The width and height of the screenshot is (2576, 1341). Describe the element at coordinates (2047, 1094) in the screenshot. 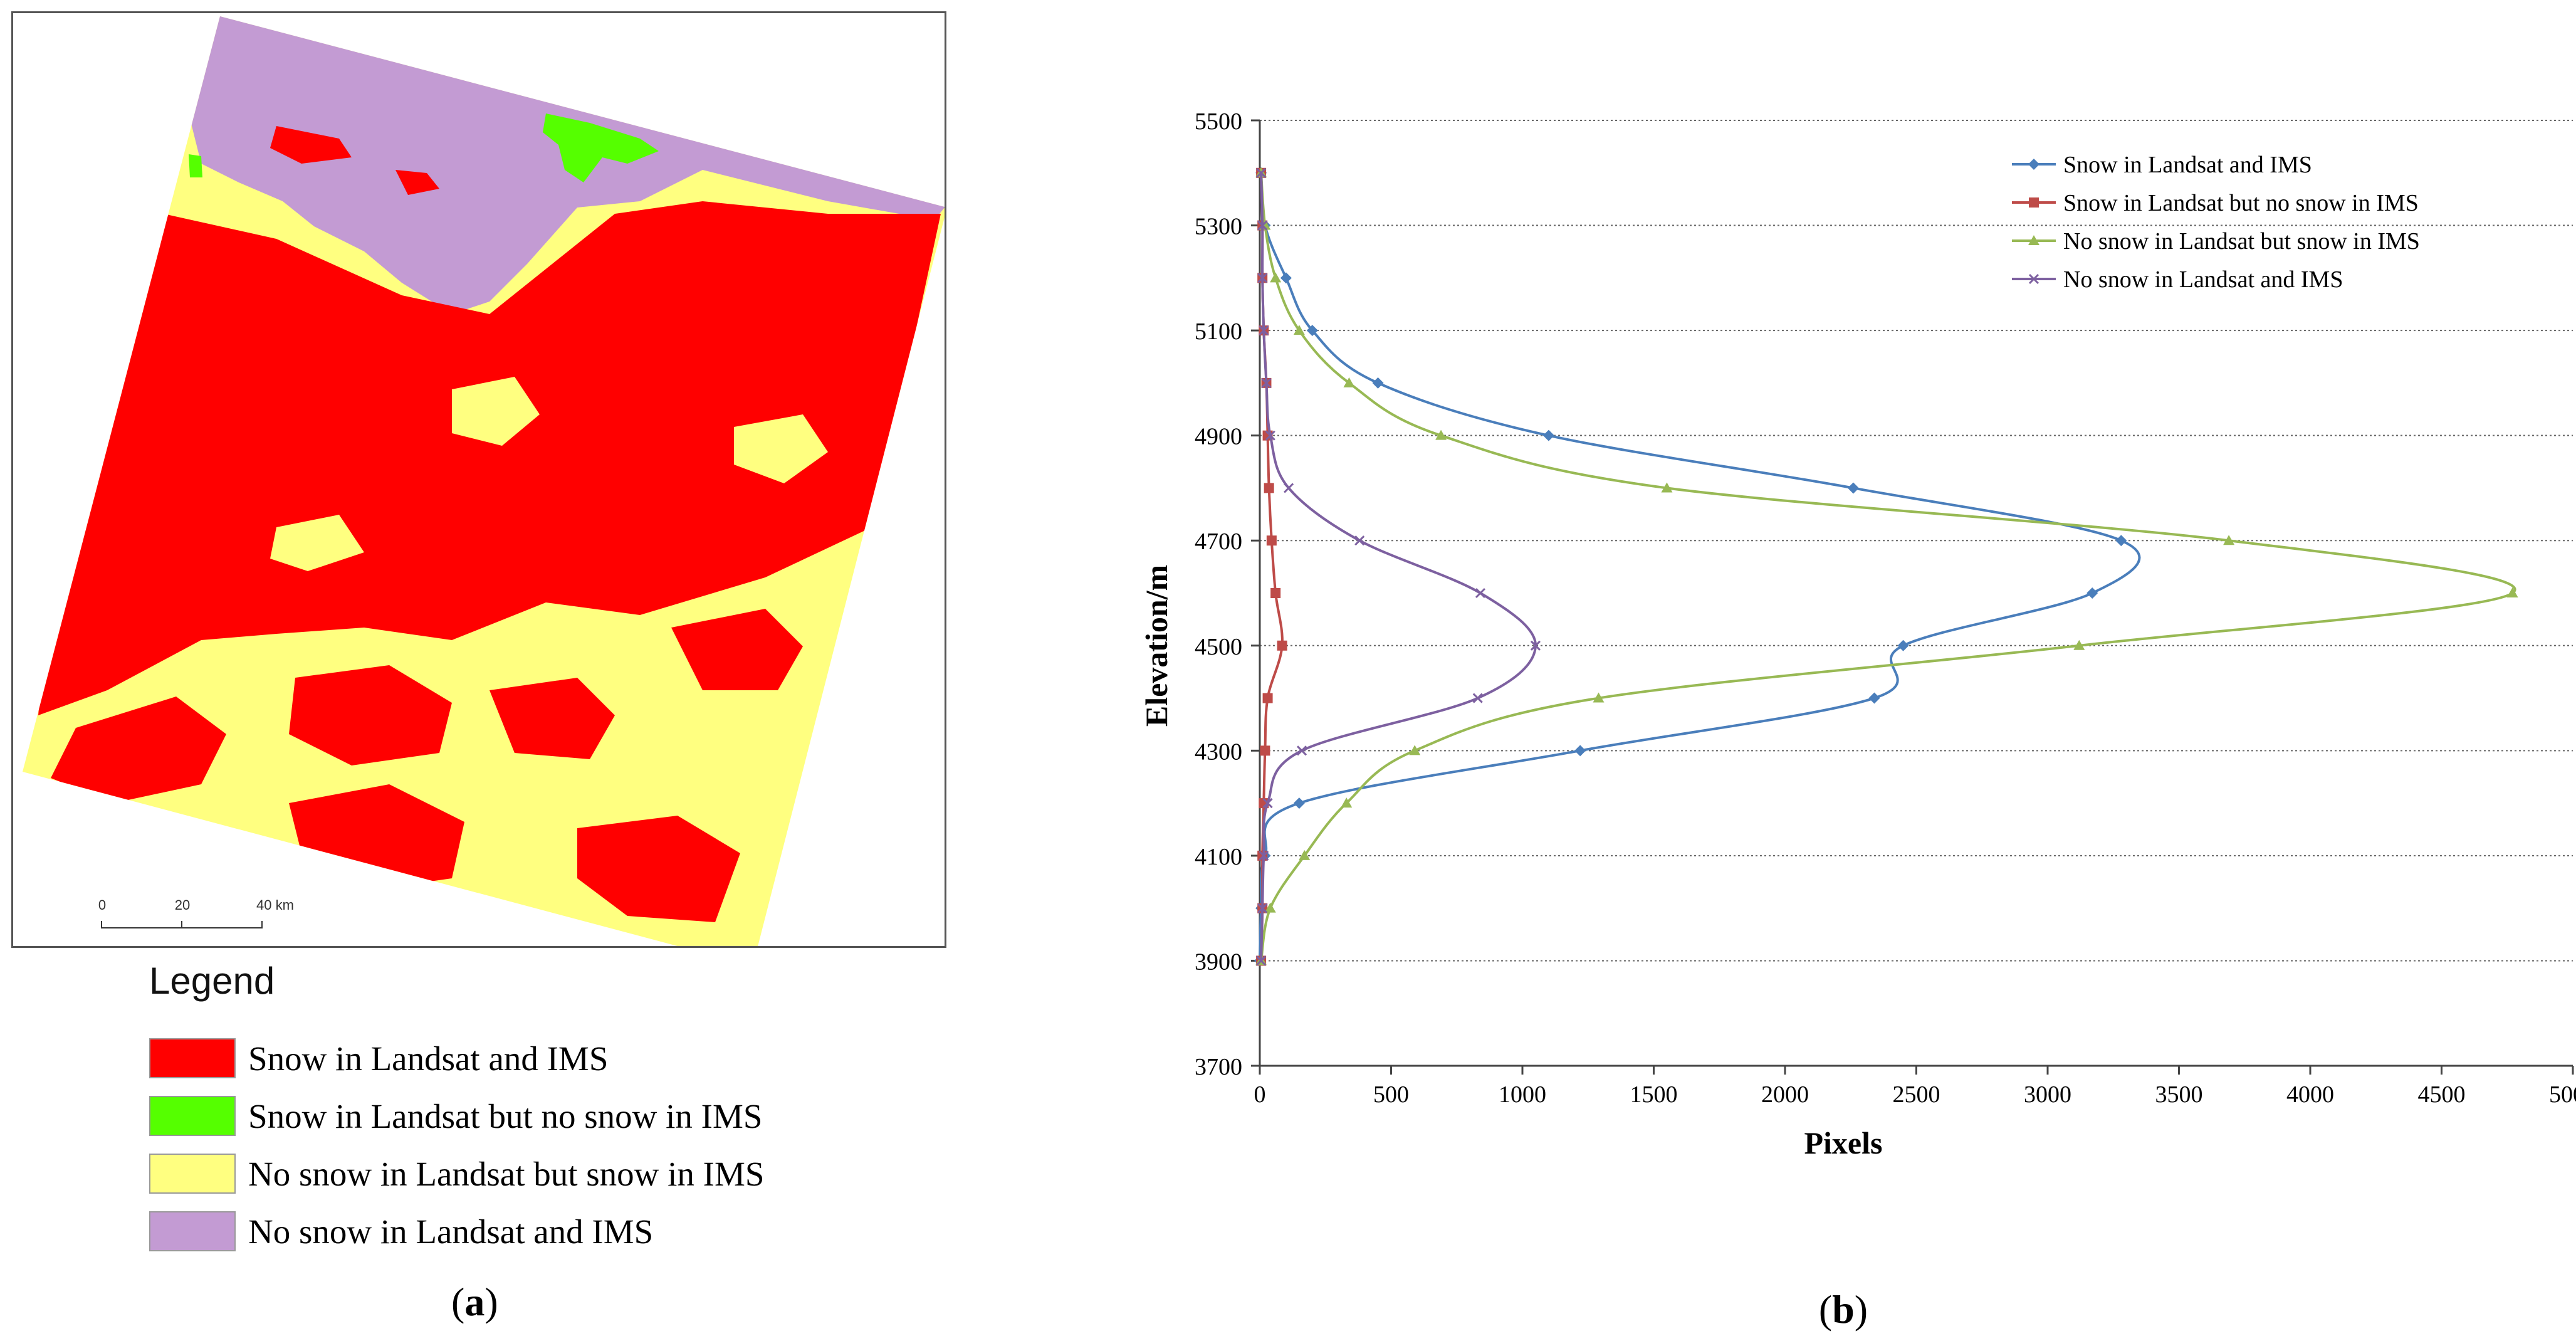

I see `x-tick-label: 3000` at that location.